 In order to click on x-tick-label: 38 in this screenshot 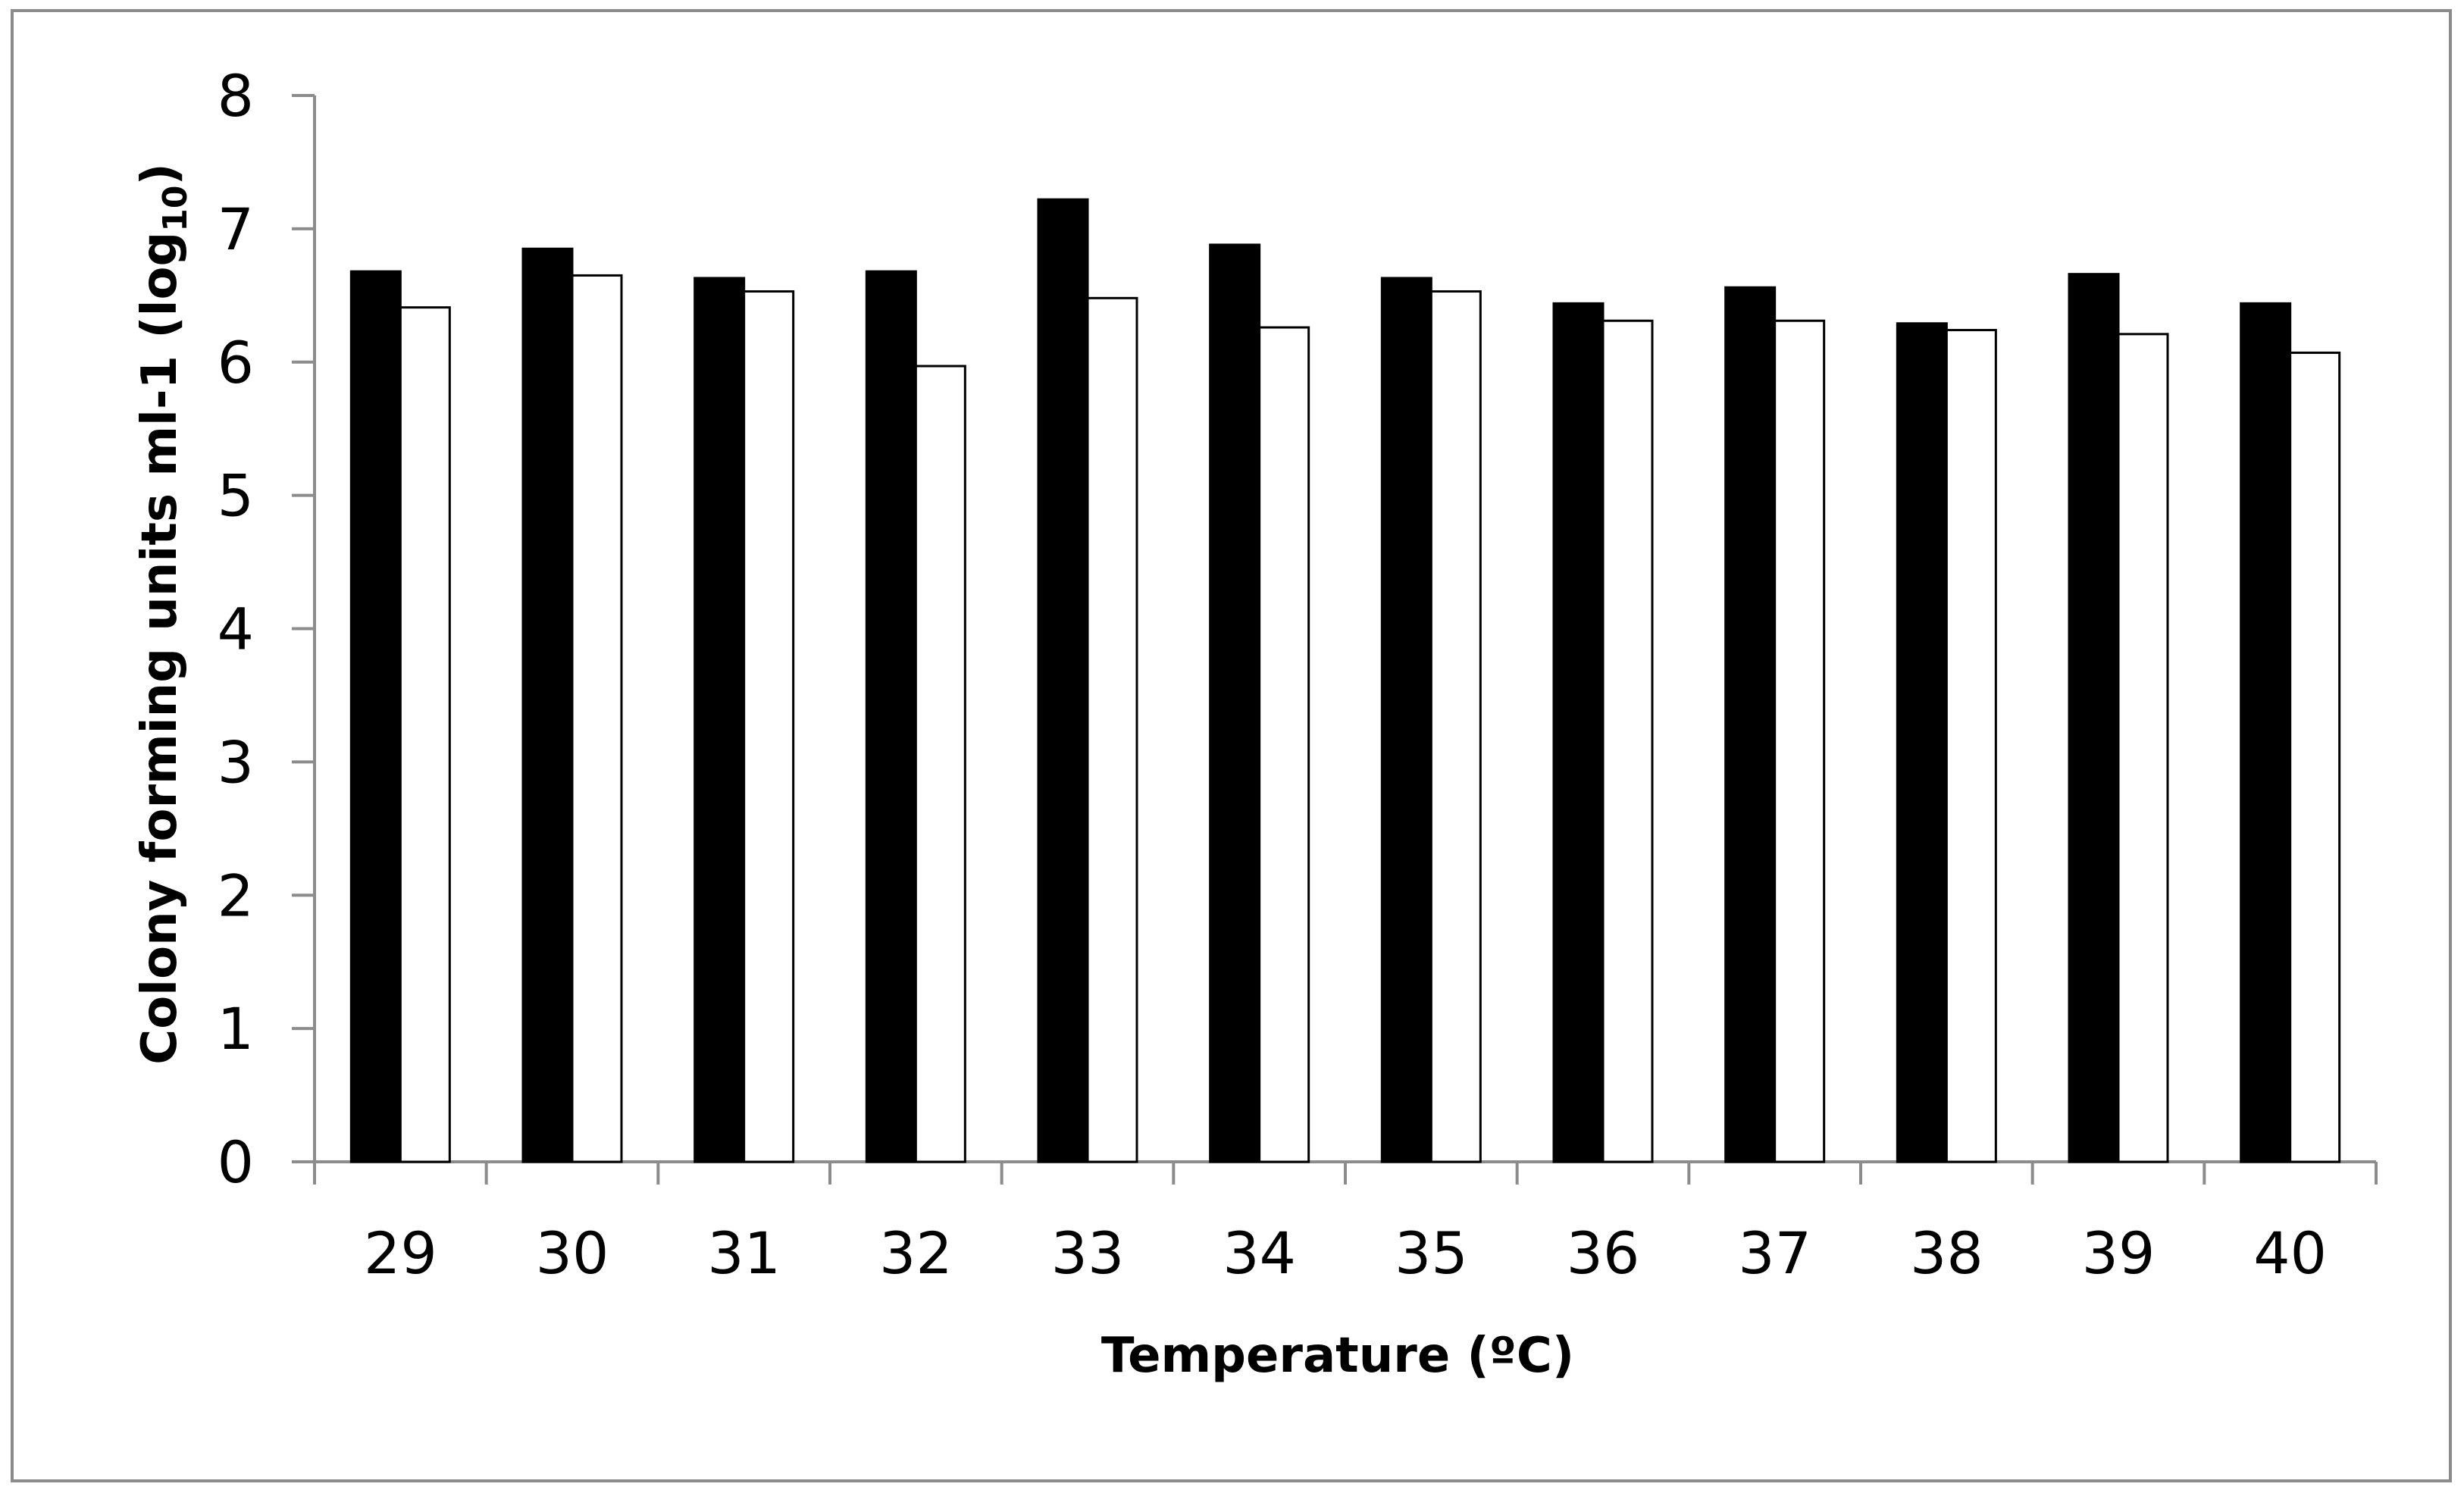, I will do `click(1946, 1253)`.